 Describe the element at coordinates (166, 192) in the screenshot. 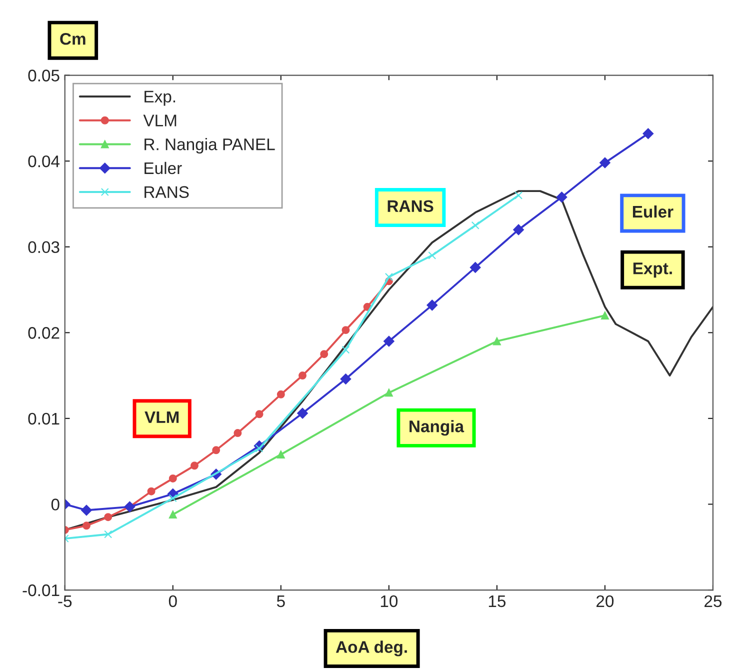

I see `legend-label: RANS` at that location.